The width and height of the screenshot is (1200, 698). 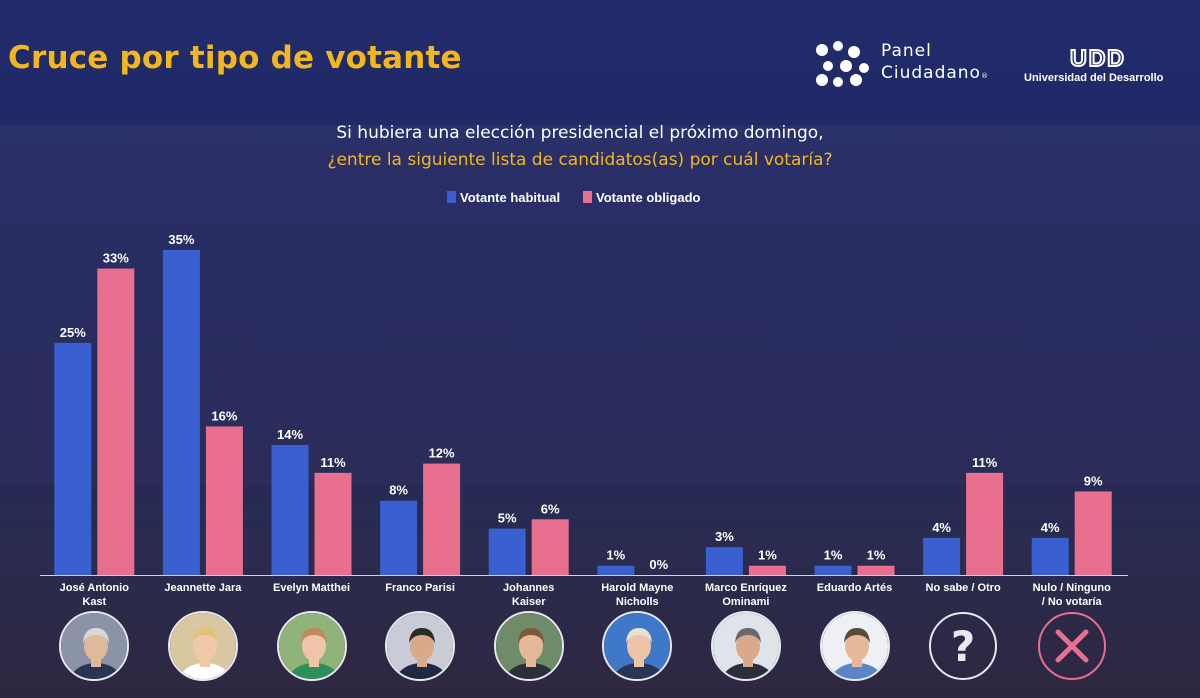 What do you see at coordinates (984, 76) in the screenshot?
I see `registered-mark: ®` at bounding box center [984, 76].